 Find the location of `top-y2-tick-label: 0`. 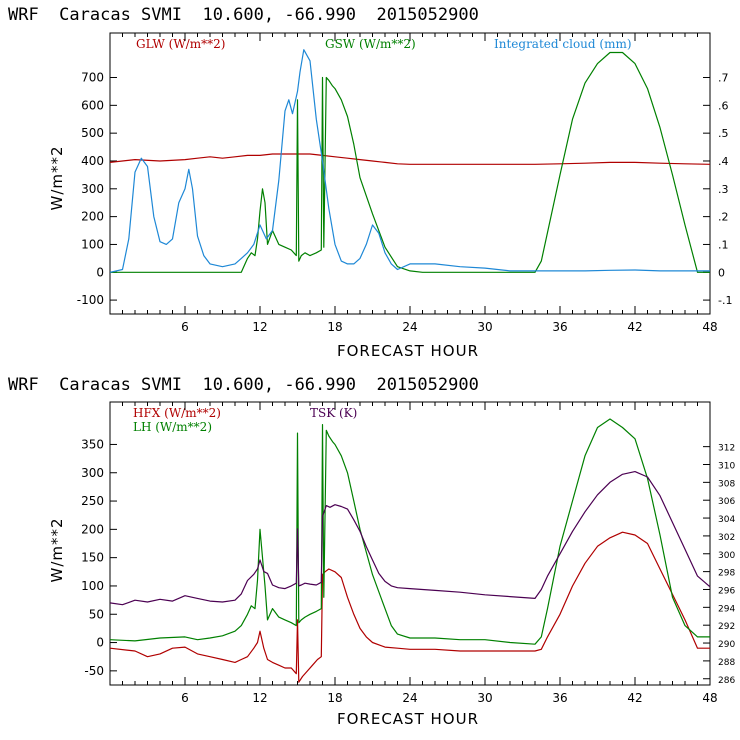

top-y2-tick-label: 0 is located at coordinates (721, 272).